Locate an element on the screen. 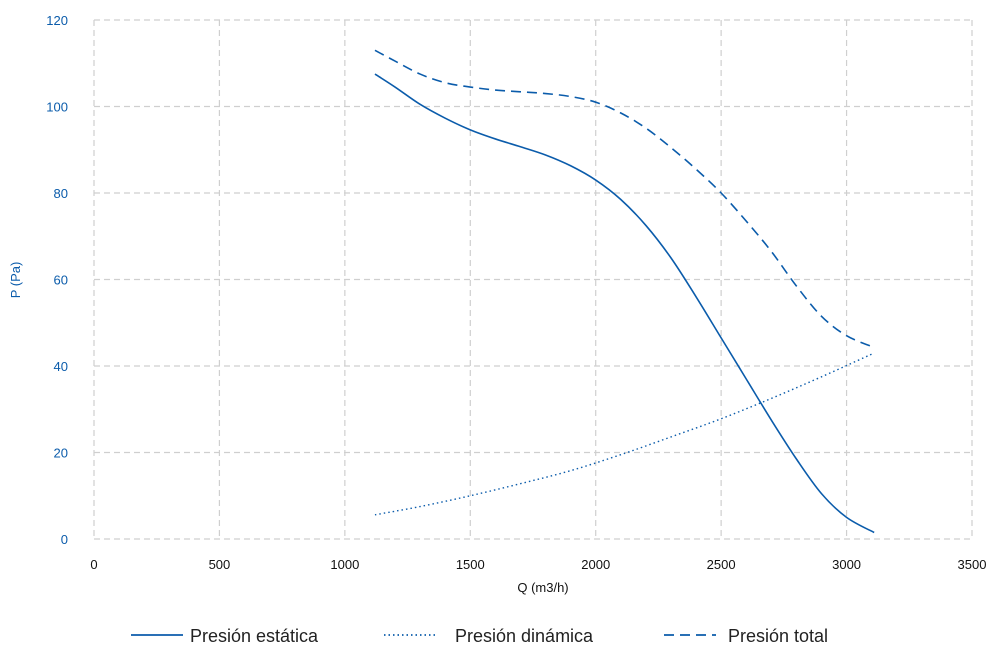 The width and height of the screenshot is (989, 646). y-tick-label: 100 is located at coordinates (57, 107).